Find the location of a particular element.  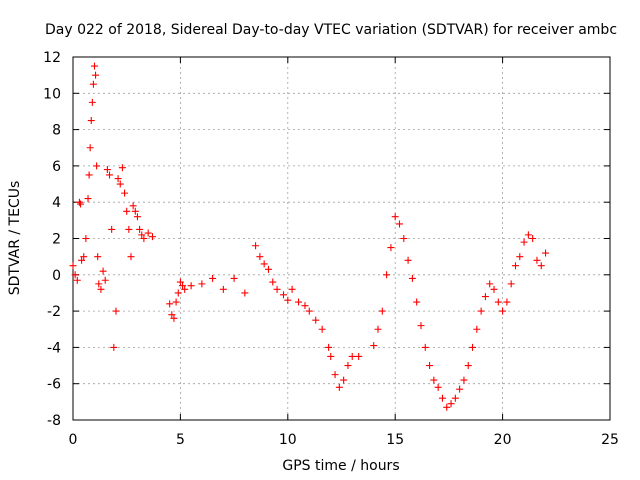

y-tick-label: -4 is located at coordinates (54, 348).